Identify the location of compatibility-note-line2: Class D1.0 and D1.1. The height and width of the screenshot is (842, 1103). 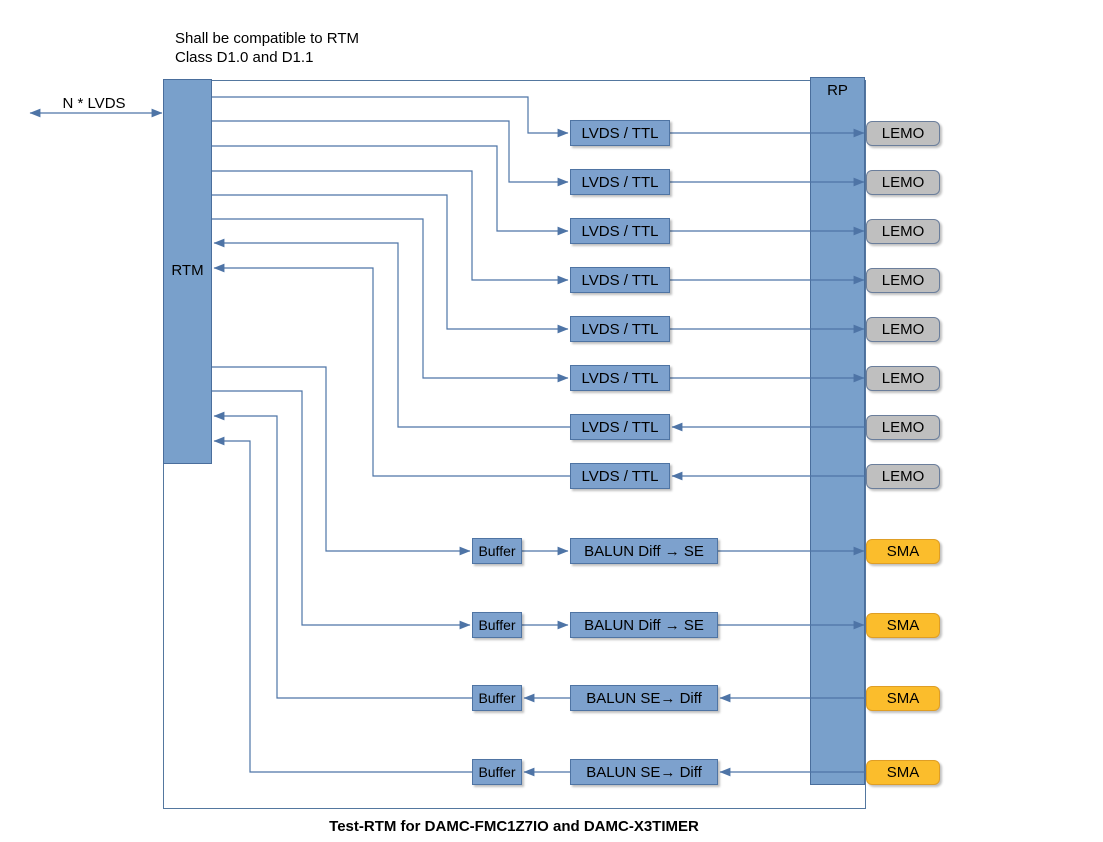
(244, 57).